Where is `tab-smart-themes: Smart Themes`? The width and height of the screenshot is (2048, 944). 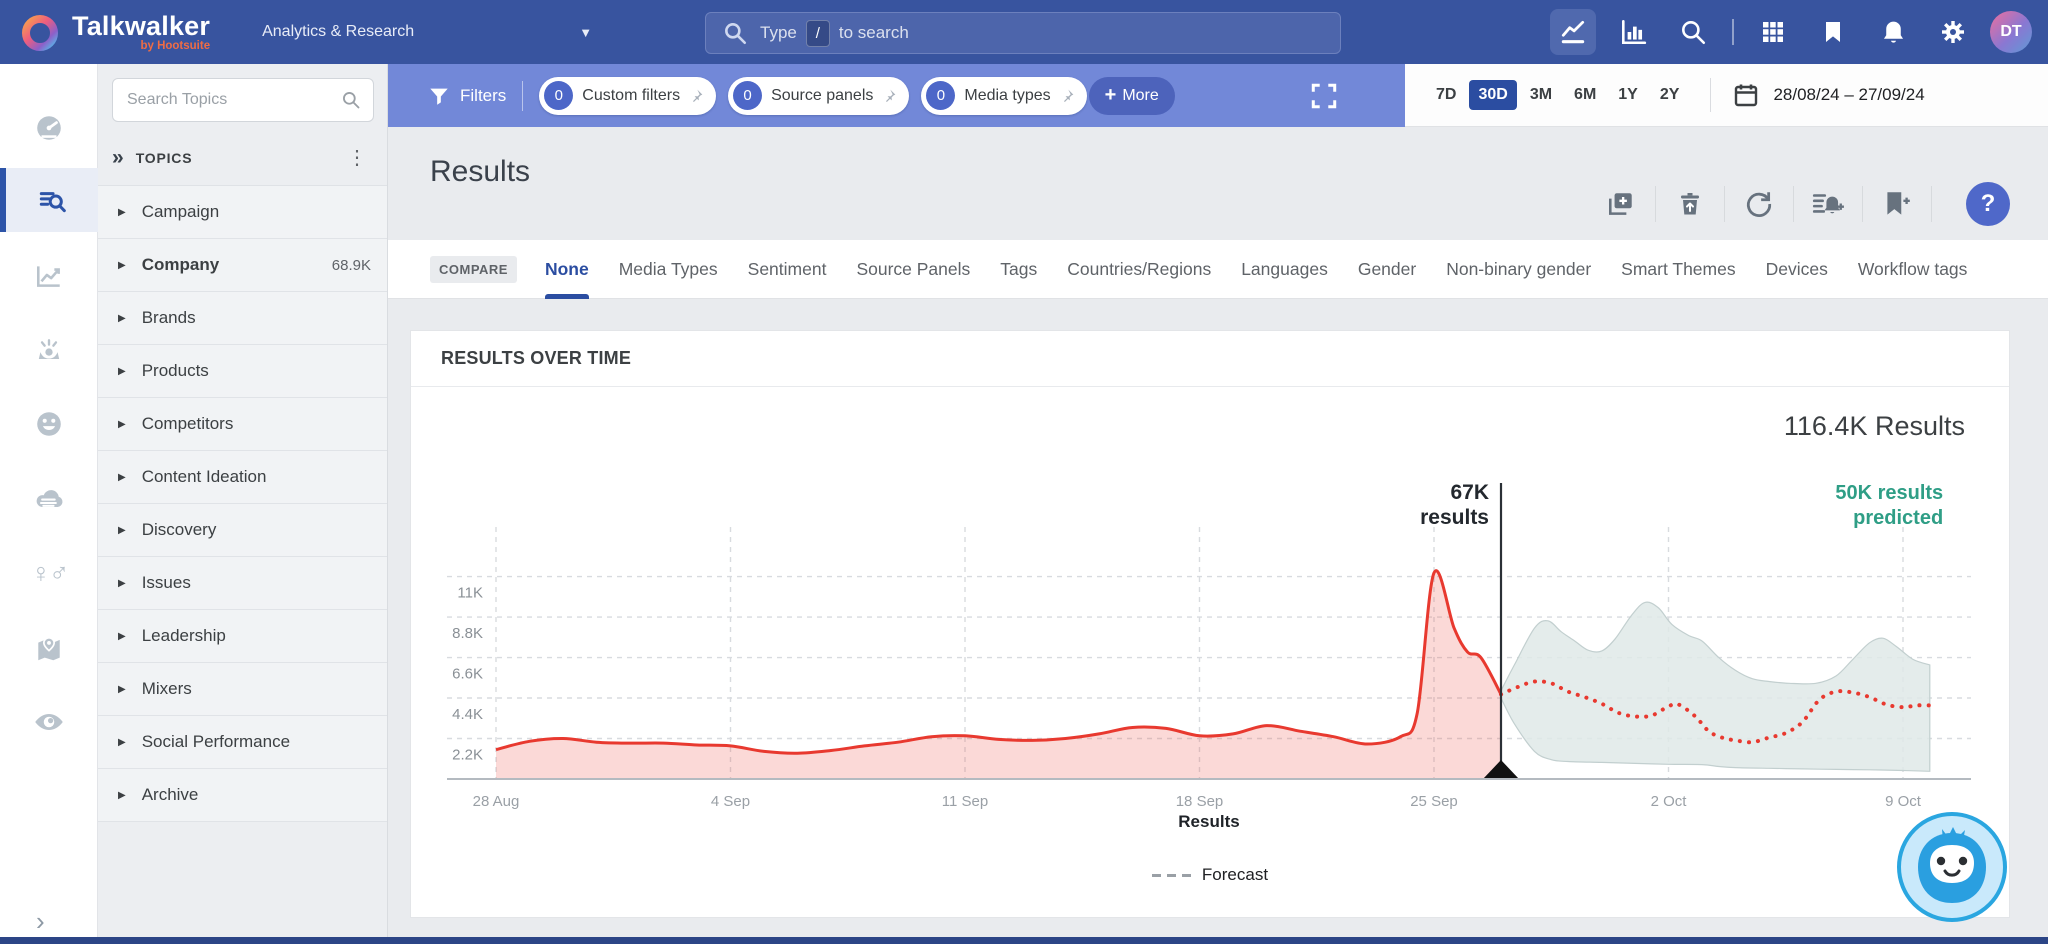 tab-smart-themes: Smart Themes is located at coordinates (1678, 268).